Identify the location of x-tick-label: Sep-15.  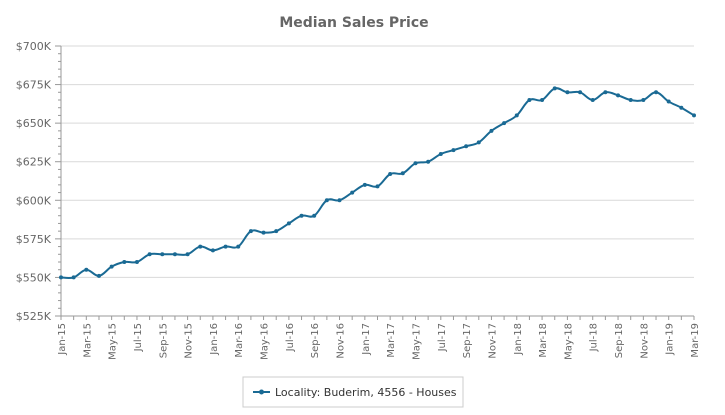
(163, 340).